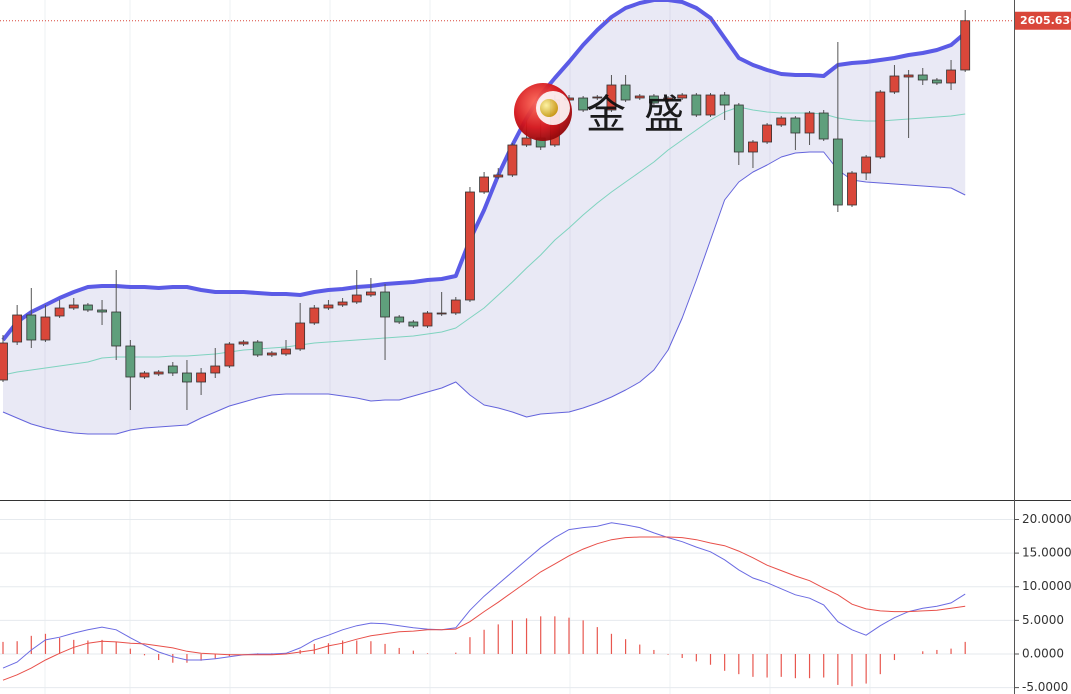 This screenshot has width=1071, height=694. Describe the element at coordinates (1046, 519) in the screenshot. I see `y-tick-label: 20.0000` at that location.